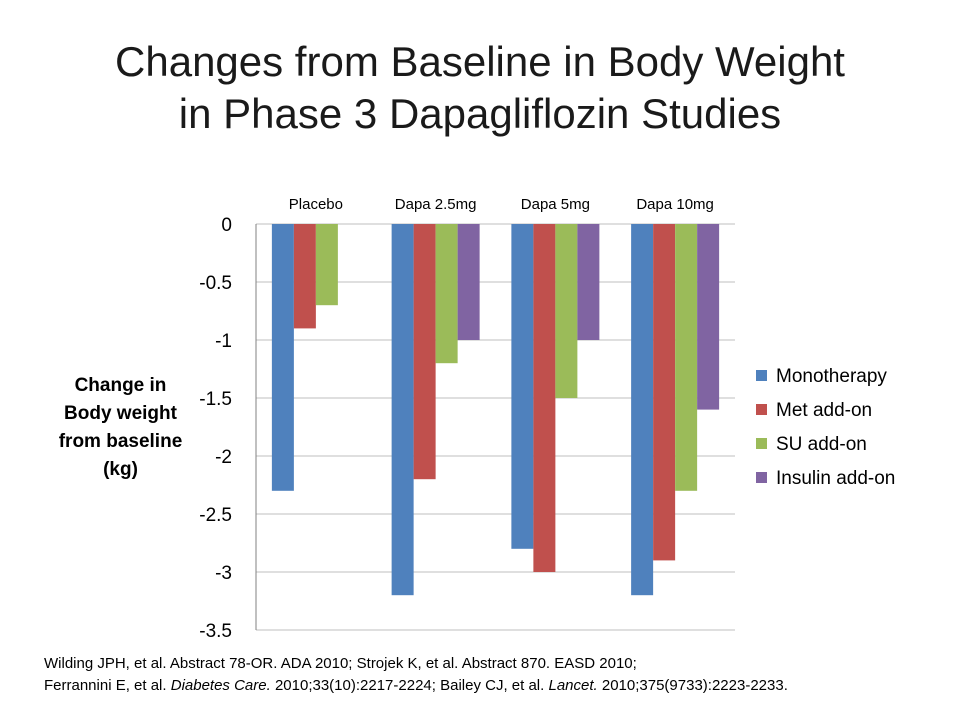 The width and height of the screenshot is (960, 720). What do you see at coordinates (107, 685) in the screenshot?
I see `citation-text: Ferrannini E, et al.` at bounding box center [107, 685].